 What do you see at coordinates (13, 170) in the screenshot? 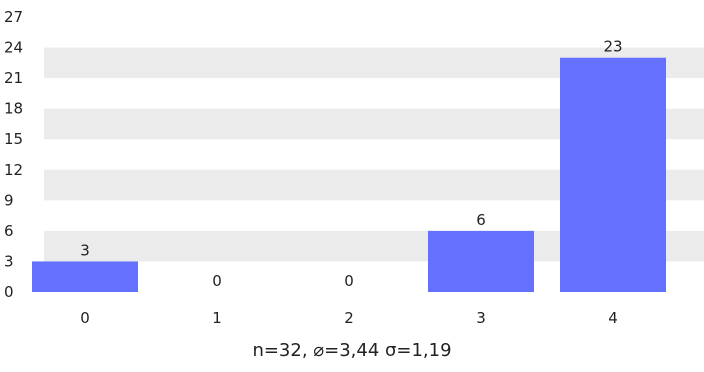
I see `y-tick-label: 12` at bounding box center [13, 170].